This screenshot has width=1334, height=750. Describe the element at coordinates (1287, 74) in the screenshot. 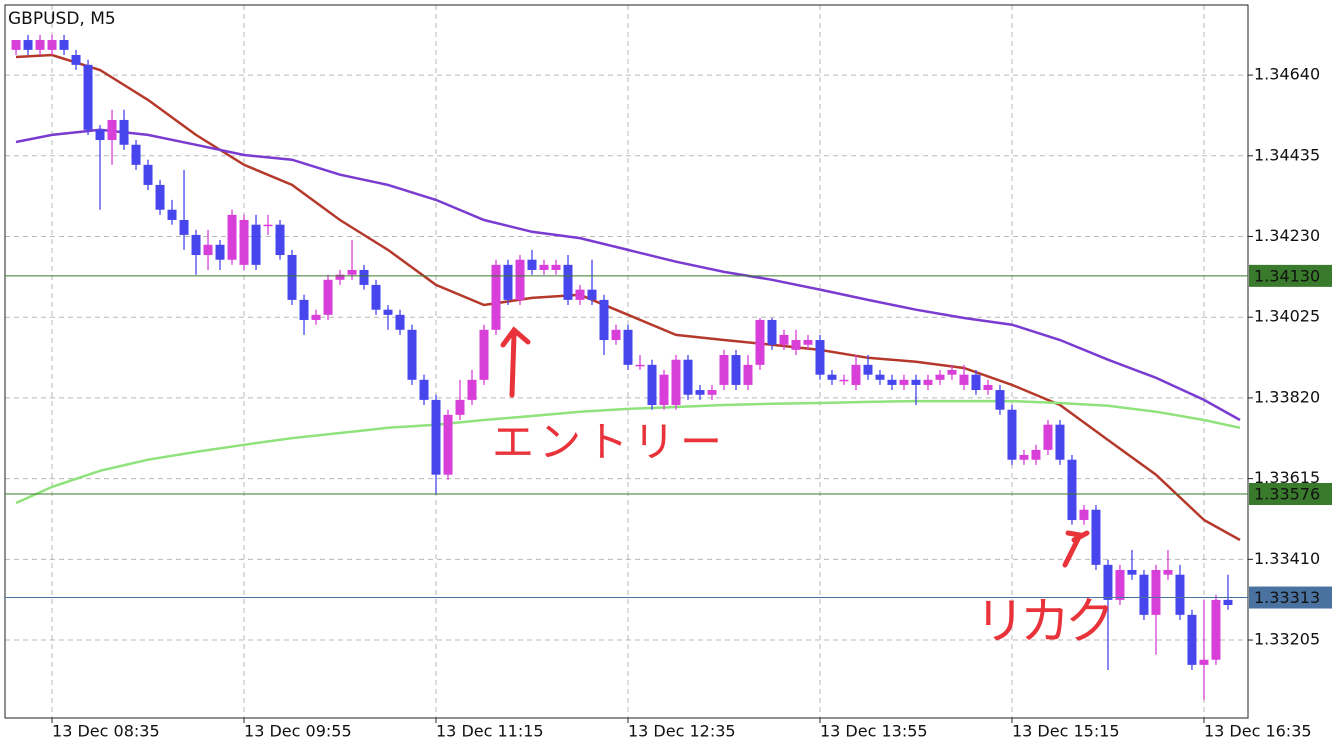

I see `y-tick-label: 1.34640` at that location.